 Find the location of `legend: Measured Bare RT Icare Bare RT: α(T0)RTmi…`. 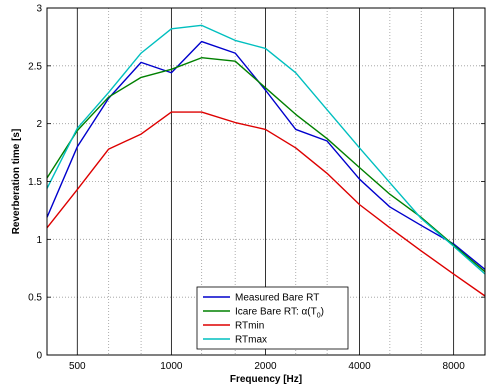

legend: Measured Bare RT Icare Bare RT: α(T0)RTmi… is located at coordinates (272, 318).